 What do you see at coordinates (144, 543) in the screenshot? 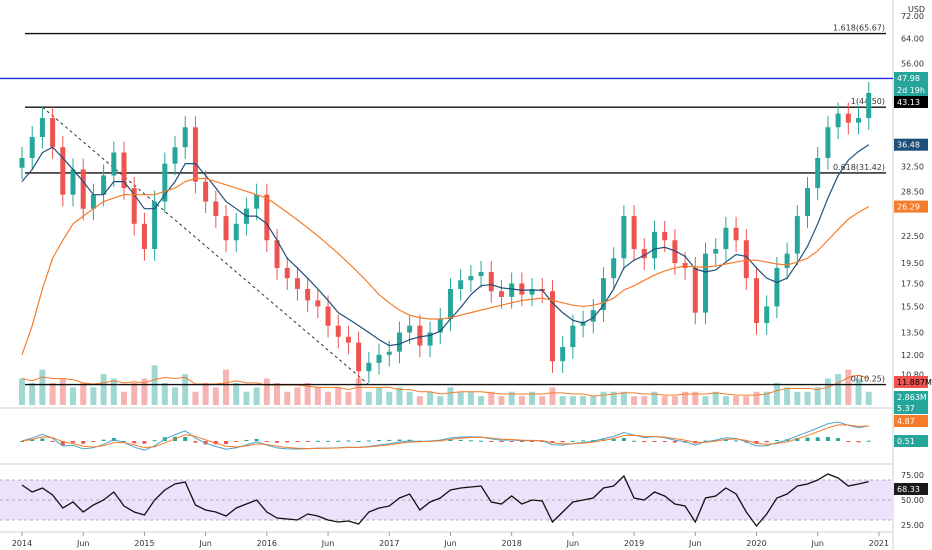
I see `time-tick-label: 2015` at bounding box center [144, 543].